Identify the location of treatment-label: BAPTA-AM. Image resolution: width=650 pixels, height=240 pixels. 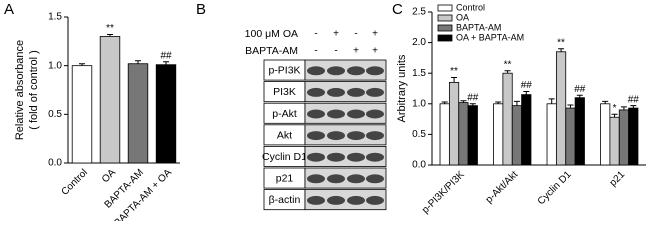
(271, 51).